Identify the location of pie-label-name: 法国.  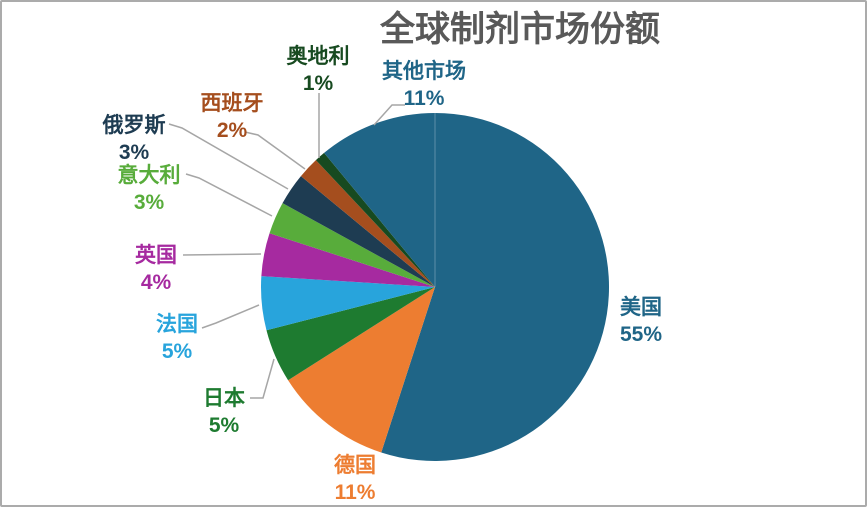
(177, 324).